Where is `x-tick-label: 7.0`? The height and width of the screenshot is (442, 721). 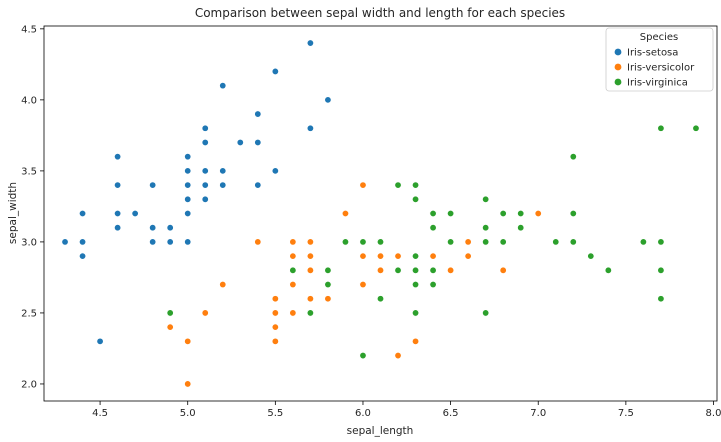 x-tick-label: 7.0 is located at coordinates (538, 413).